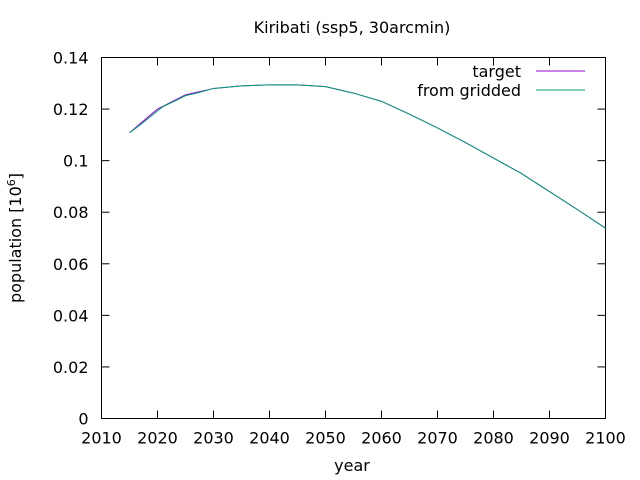  Describe the element at coordinates (352, 465) in the screenshot. I see `x-axis-label: year` at that location.